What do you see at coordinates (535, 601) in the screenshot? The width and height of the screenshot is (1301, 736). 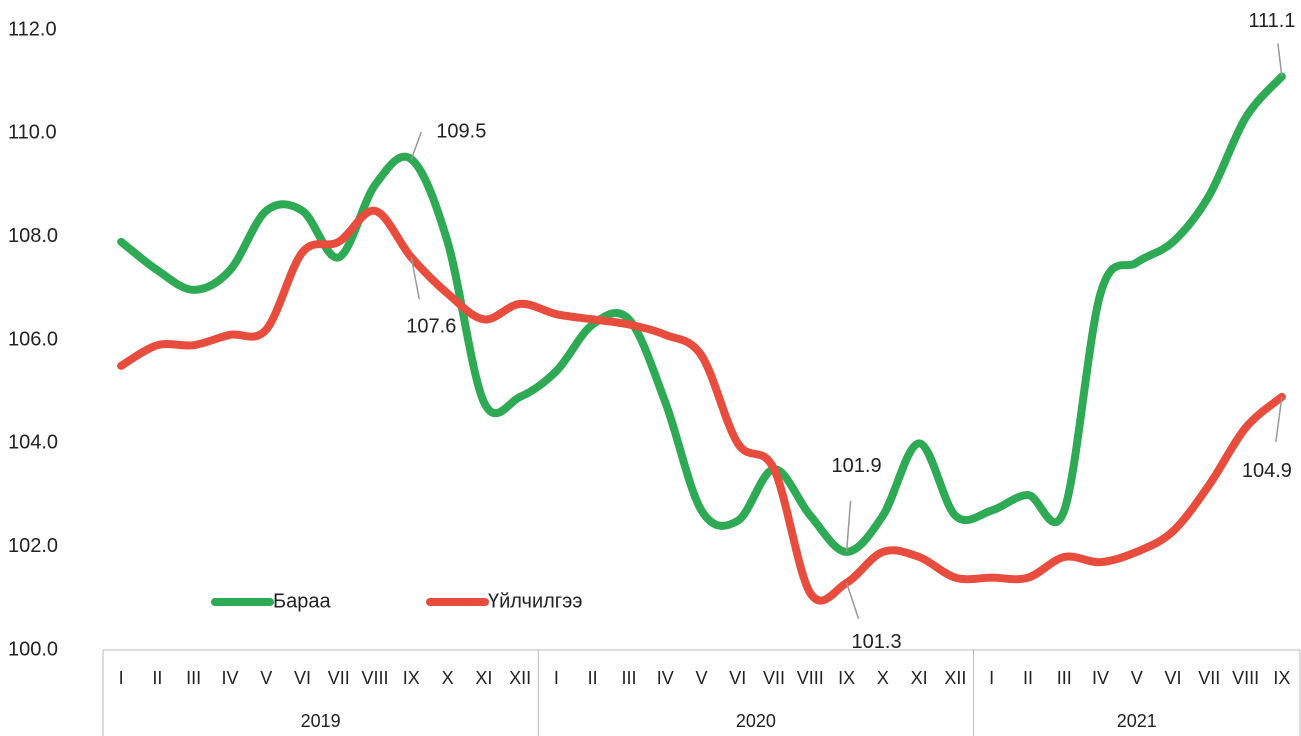 I see `legend-label: Үйлчилгээ` at bounding box center [535, 601].